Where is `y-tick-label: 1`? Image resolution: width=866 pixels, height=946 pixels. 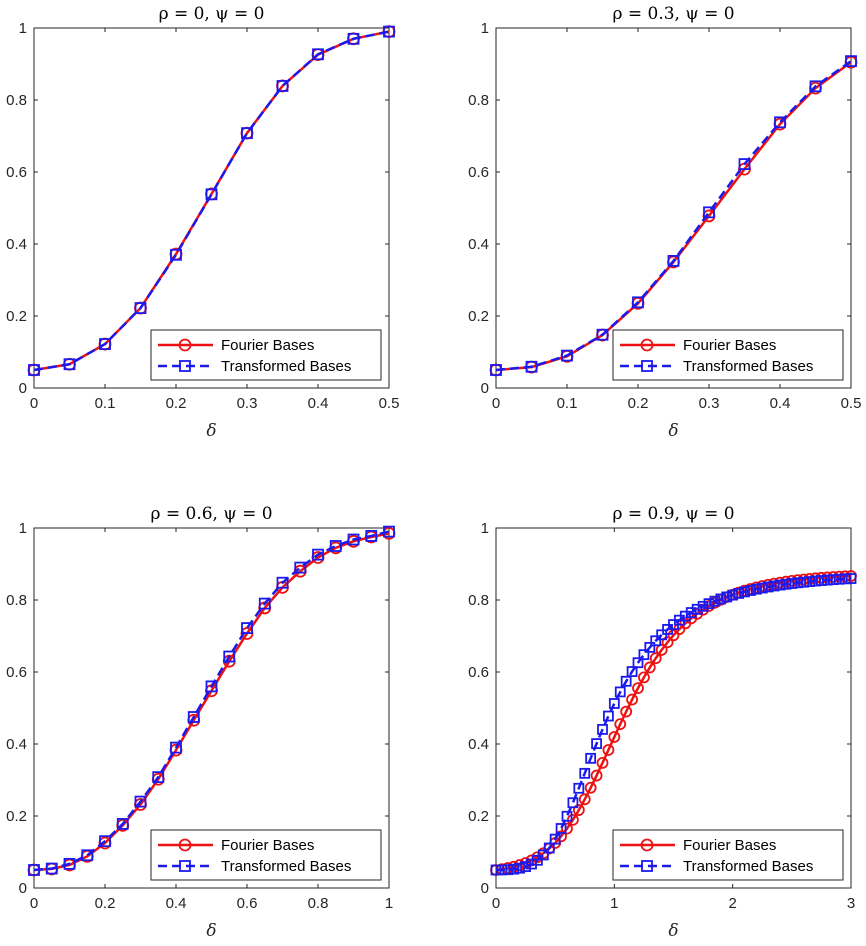
y-tick-label: 1 is located at coordinates (485, 28).